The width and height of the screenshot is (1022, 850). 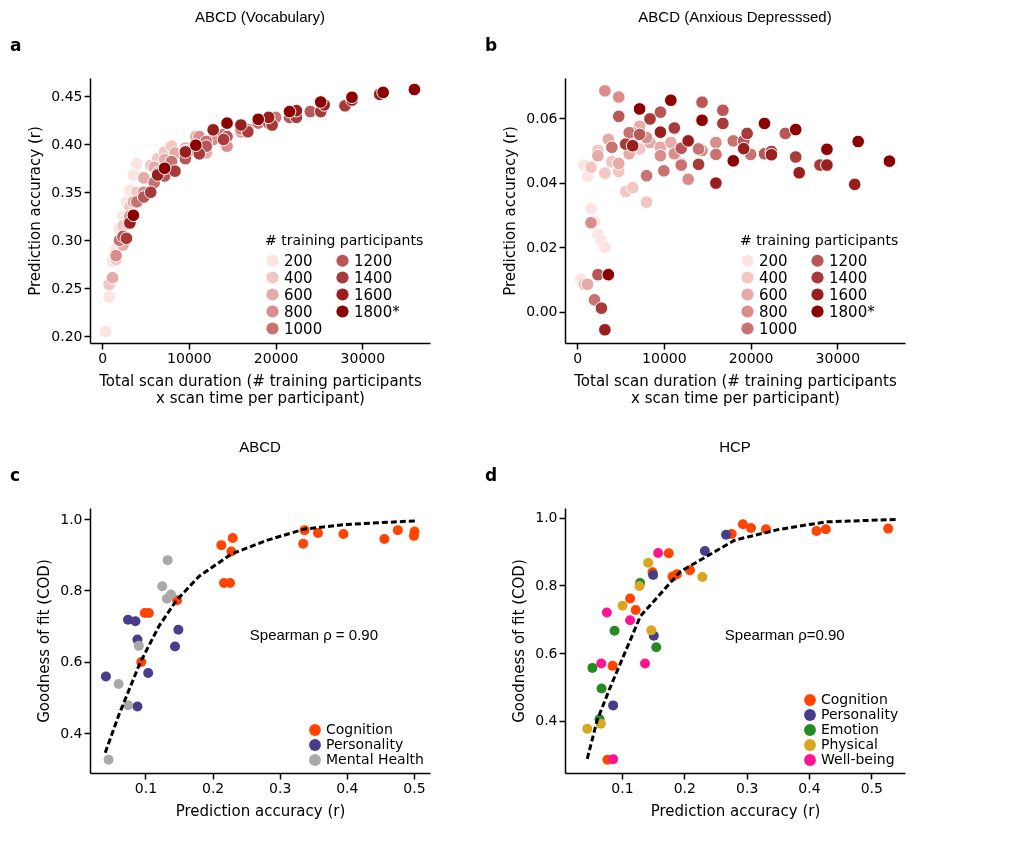 What do you see at coordinates (747, 787) in the screenshot?
I see `x-tick-label: 0.3` at bounding box center [747, 787].